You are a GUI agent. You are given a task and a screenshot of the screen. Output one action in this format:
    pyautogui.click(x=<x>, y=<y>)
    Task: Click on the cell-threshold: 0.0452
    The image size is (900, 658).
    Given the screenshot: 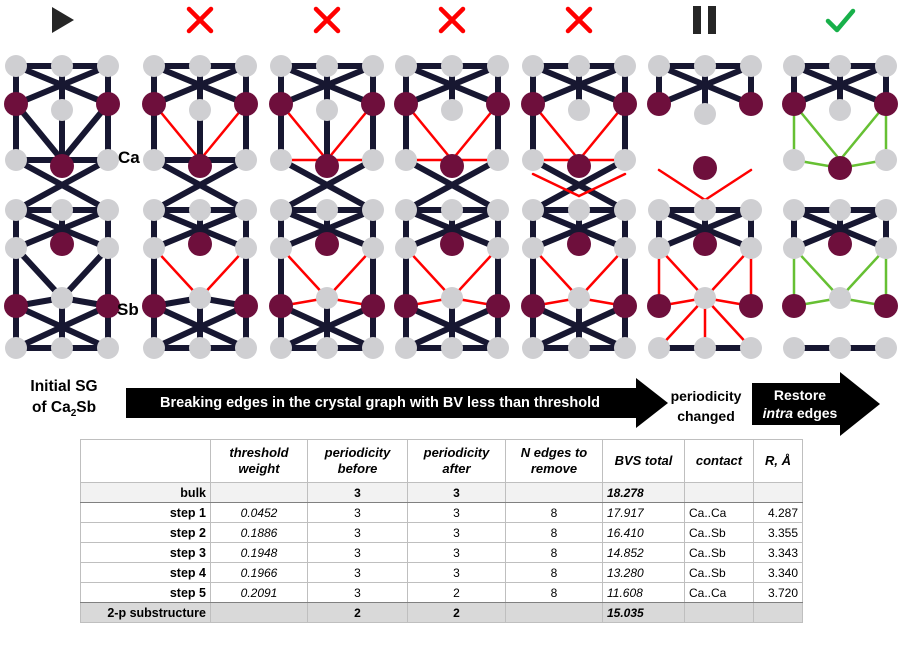 What is the action you would take?
    pyautogui.click(x=259, y=512)
    